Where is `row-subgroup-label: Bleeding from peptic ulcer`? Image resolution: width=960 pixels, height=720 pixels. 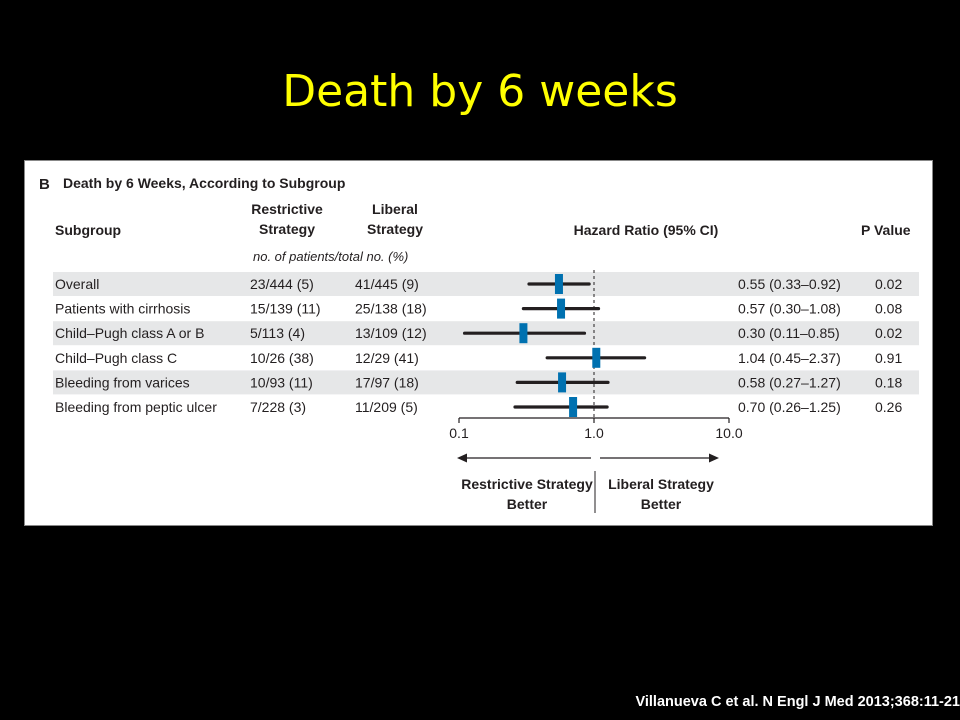
row-subgroup-label: Bleeding from peptic ulcer is located at coordinates (136, 407).